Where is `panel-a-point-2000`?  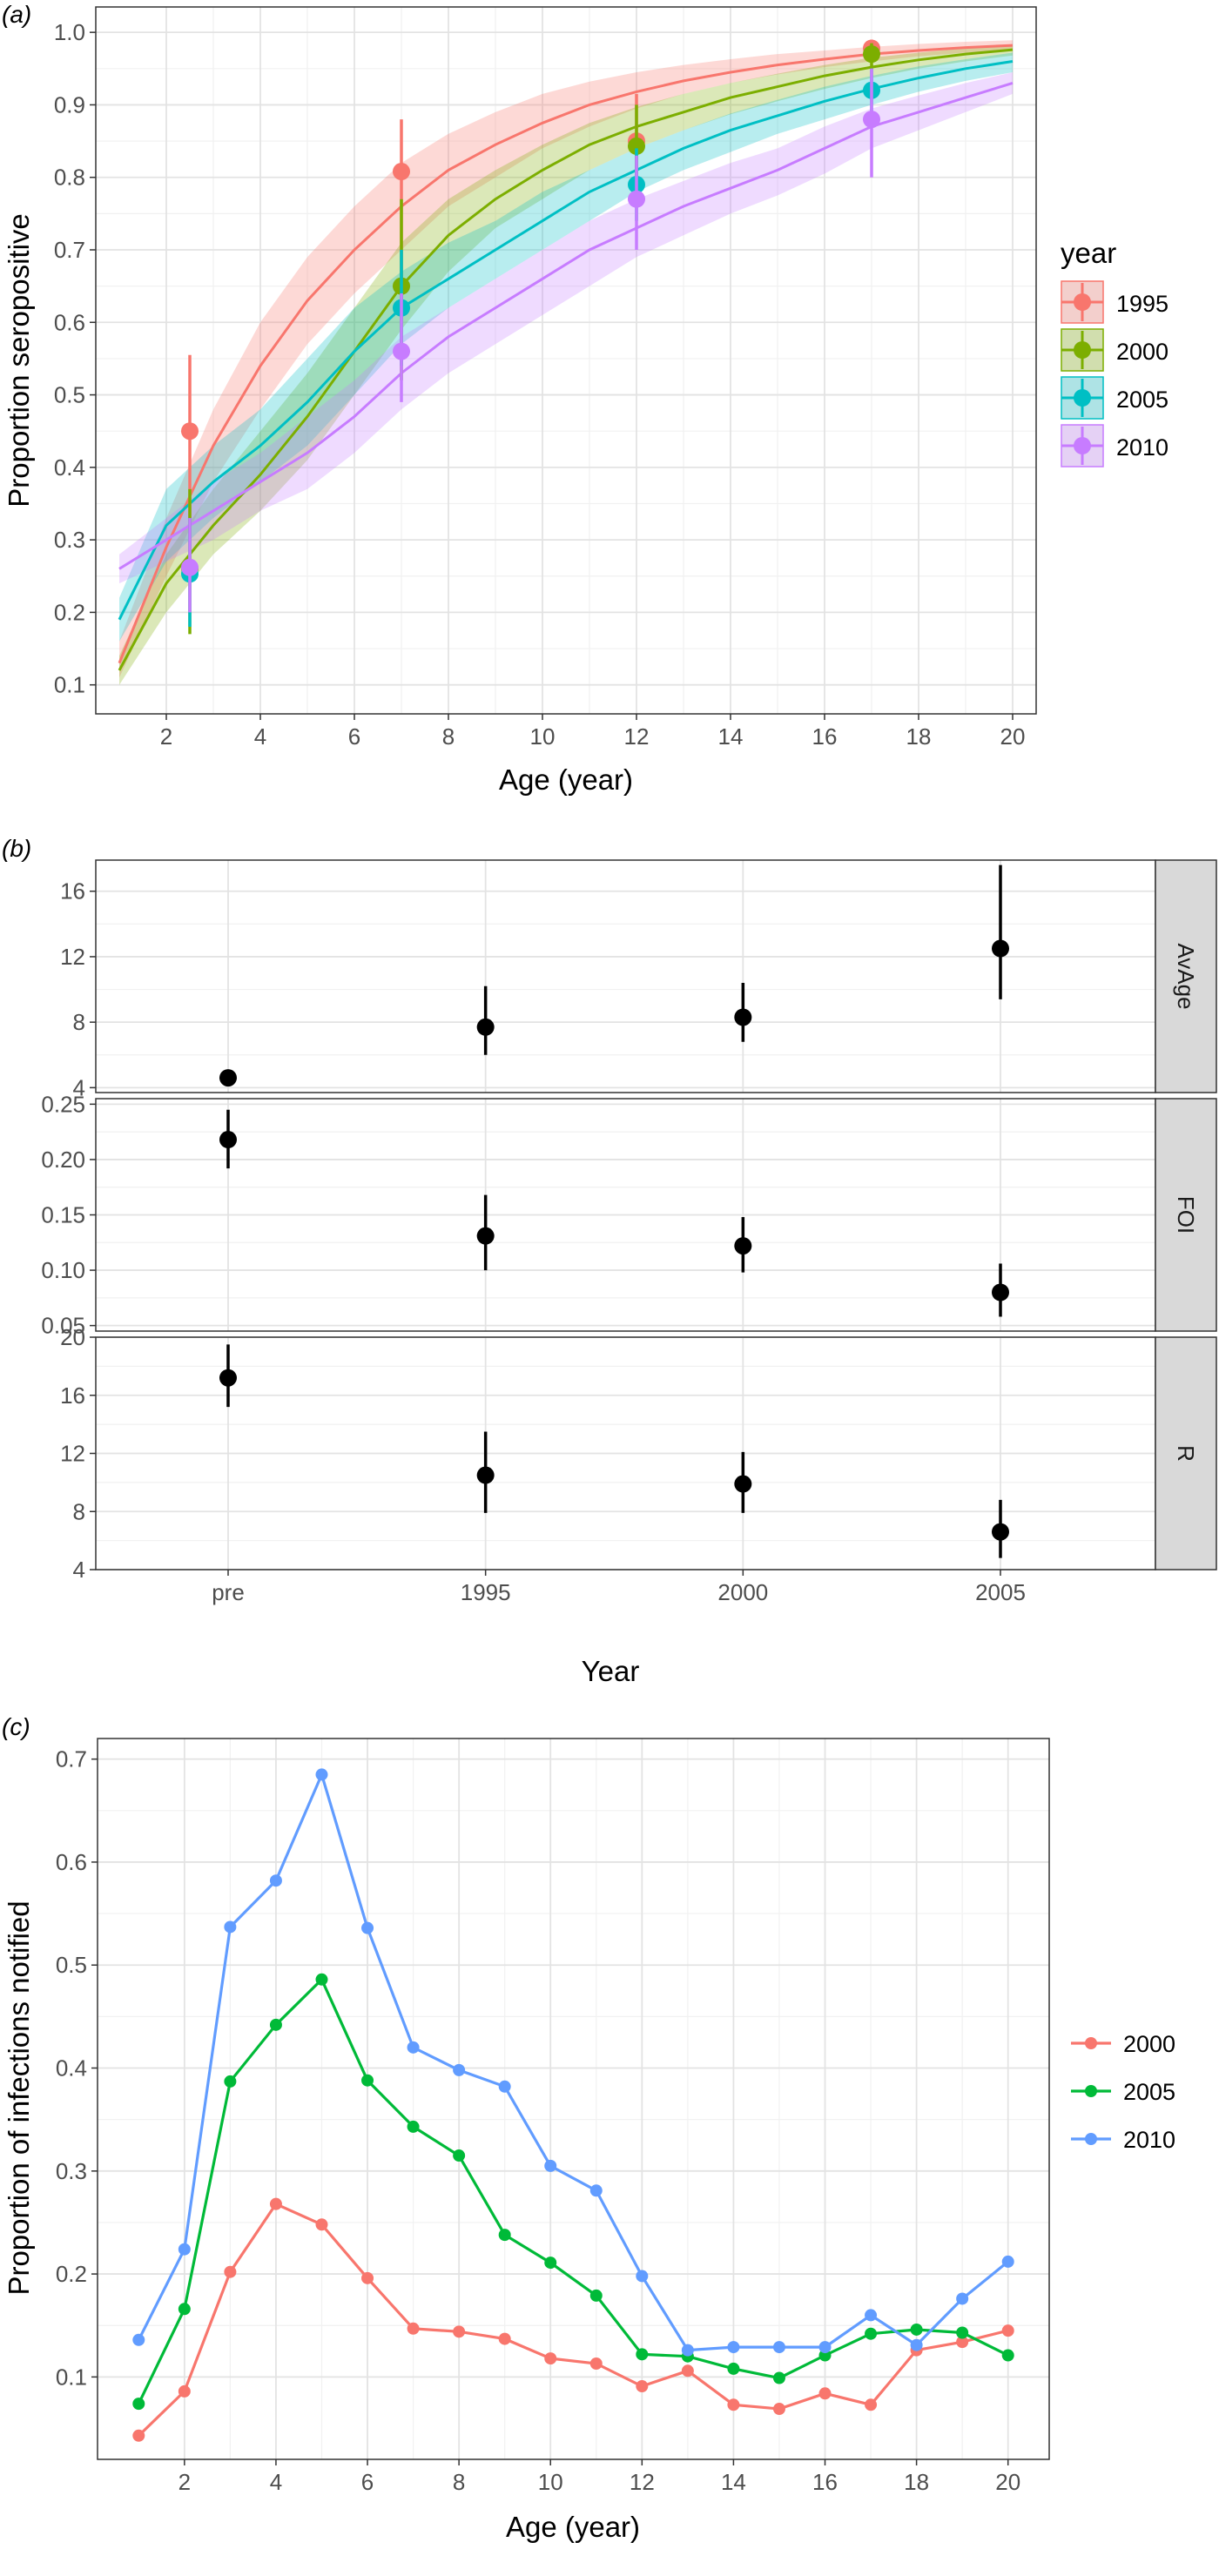 panel-a-point-2000 is located at coordinates (636, 146).